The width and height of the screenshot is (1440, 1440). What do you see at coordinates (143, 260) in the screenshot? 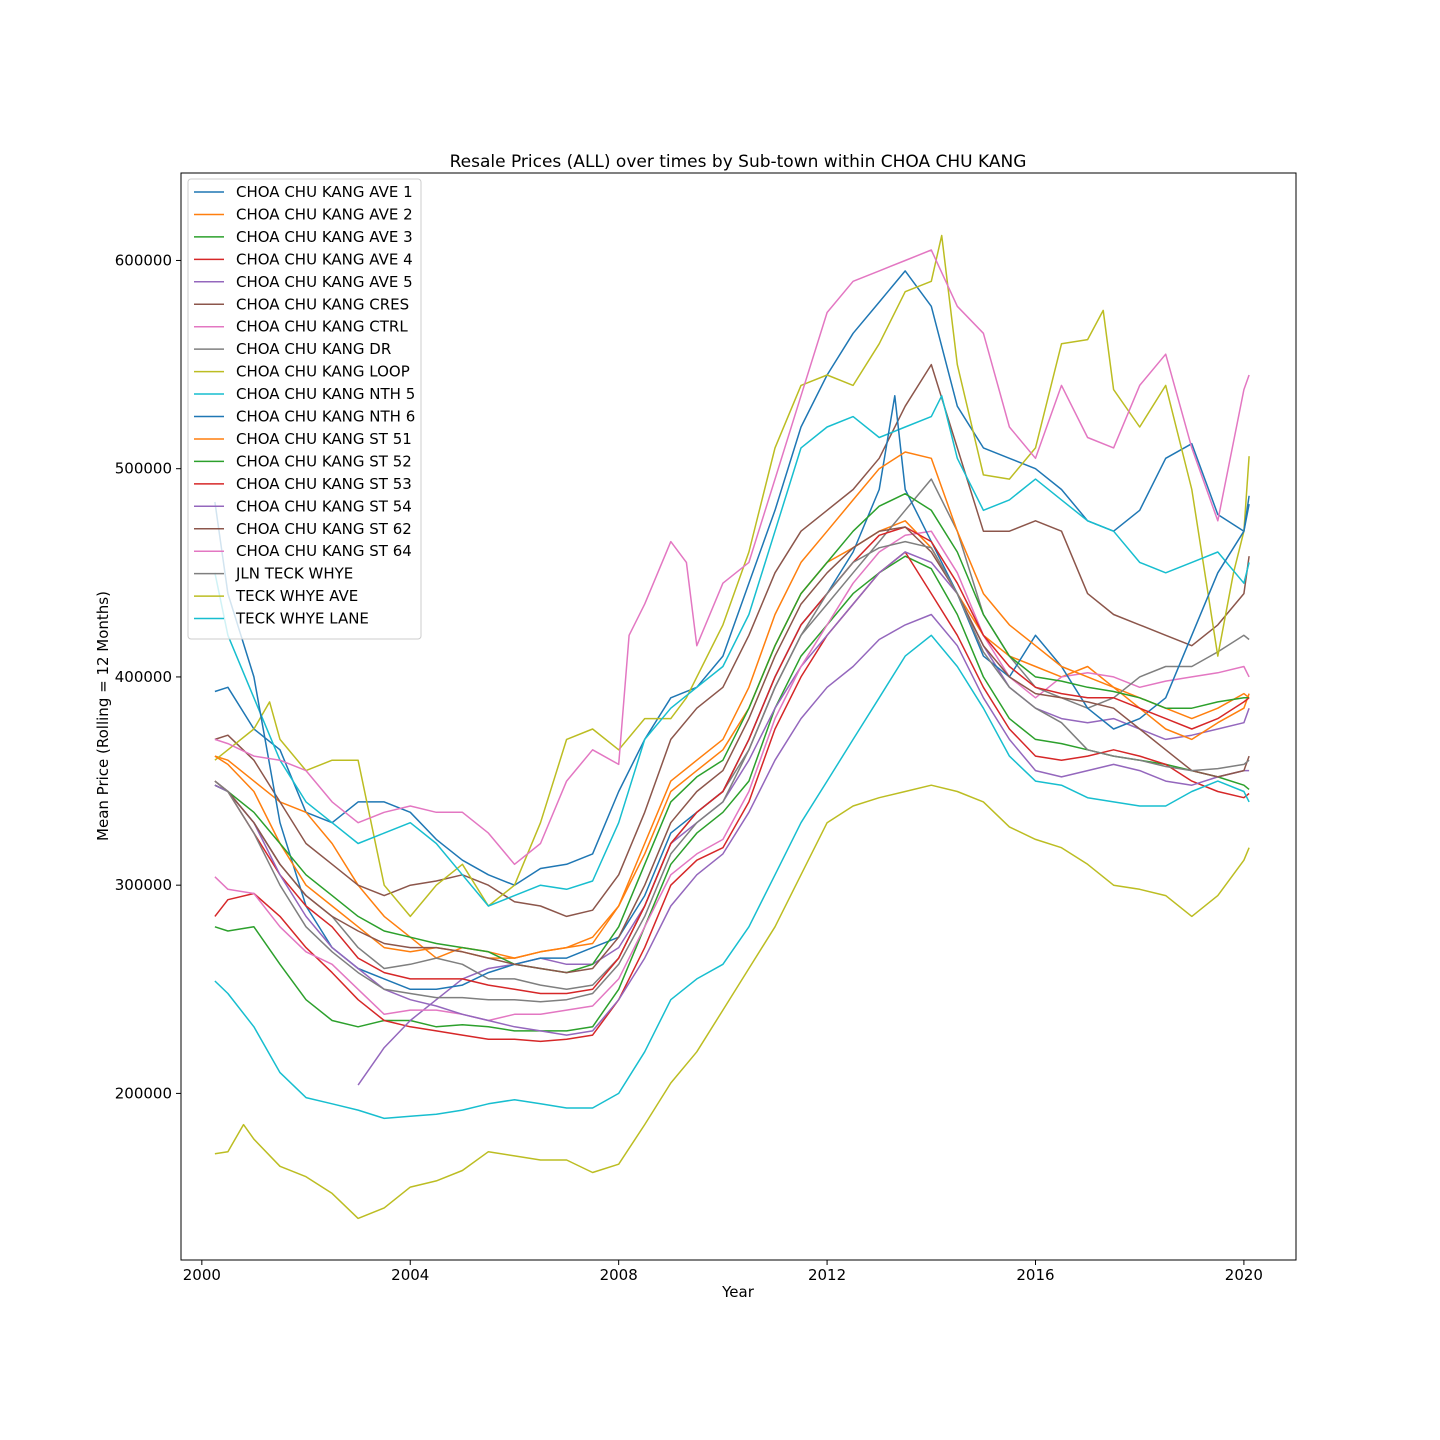
I see `y-tick-label: 600000` at bounding box center [143, 260].